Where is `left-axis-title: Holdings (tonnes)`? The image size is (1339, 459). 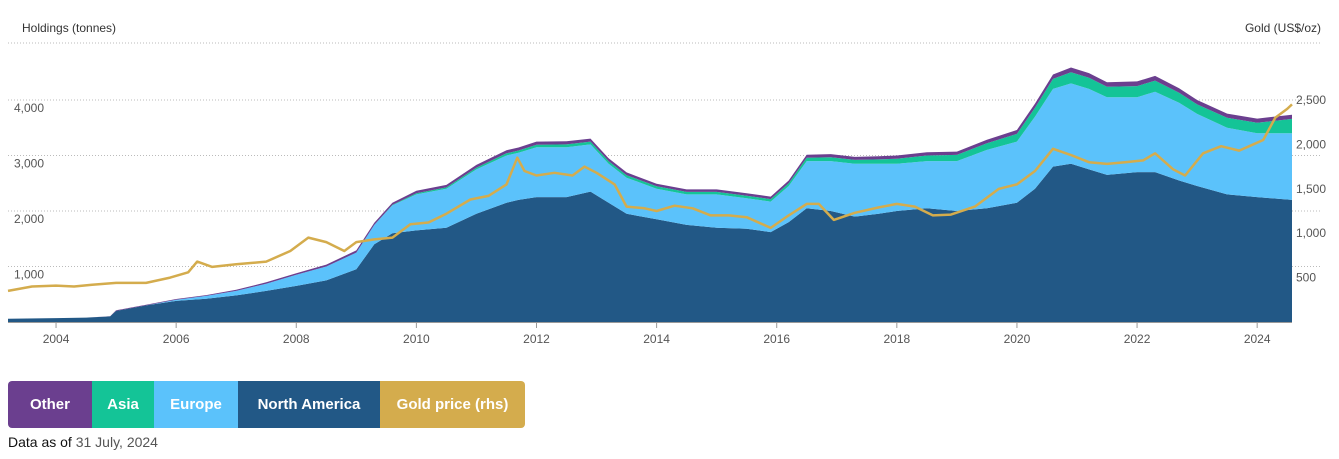
left-axis-title: Holdings (tonnes) is located at coordinates (69, 28).